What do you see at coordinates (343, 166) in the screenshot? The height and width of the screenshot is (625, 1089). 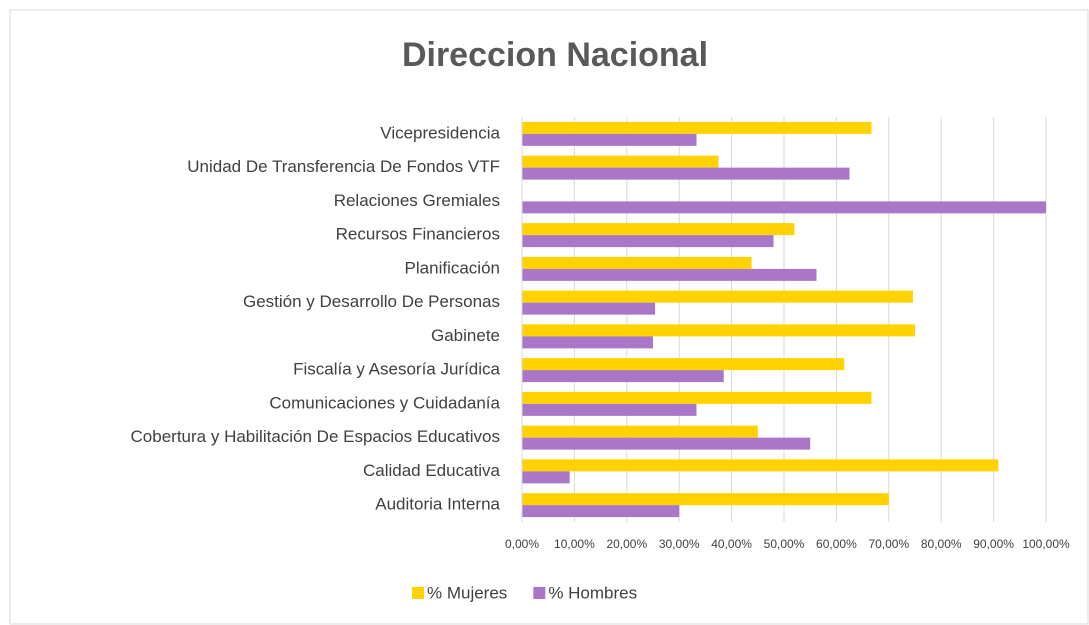 I see `category-label: Unidad De Transferencia De Fondos VTF` at bounding box center [343, 166].